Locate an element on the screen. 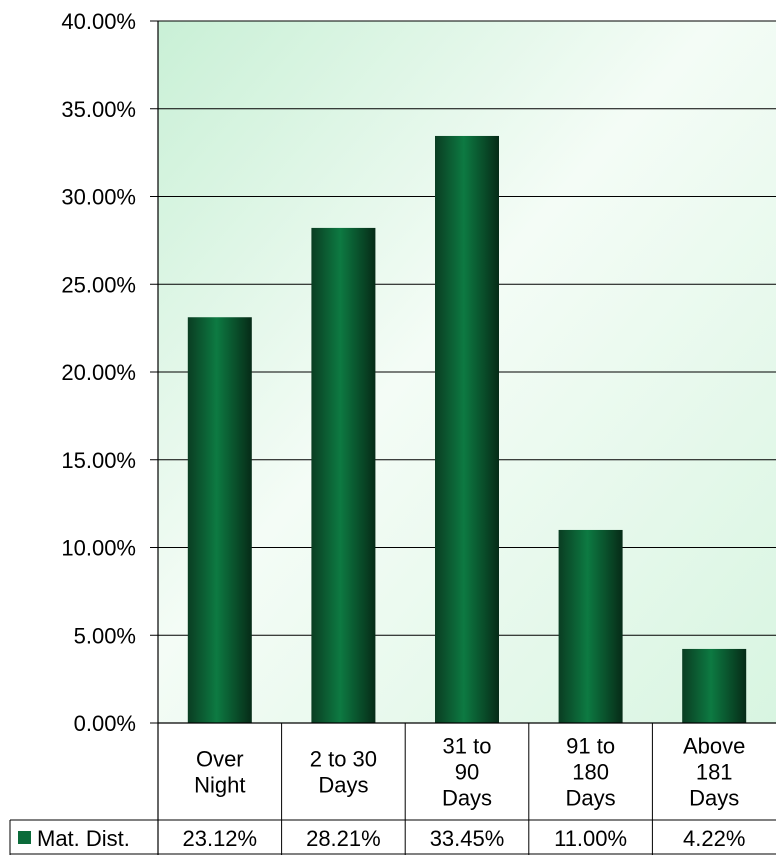 The image size is (776, 855). data-label: 11.00% is located at coordinates (590, 838).